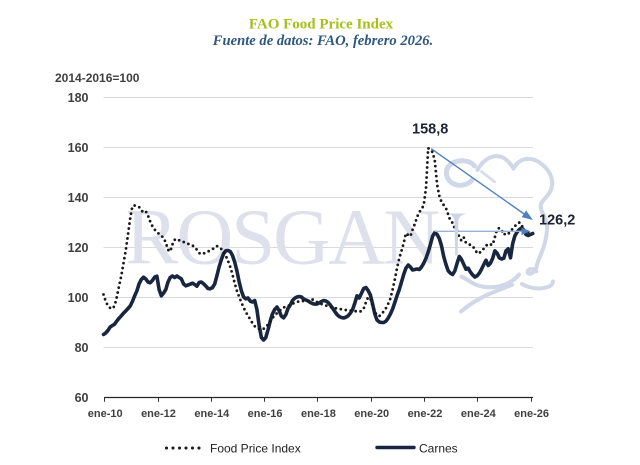 This screenshot has height=465, width=640. What do you see at coordinates (97, 78) in the screenshot?
I see `svg-text: 2014-2016=100` at bounding box center [97, 78].